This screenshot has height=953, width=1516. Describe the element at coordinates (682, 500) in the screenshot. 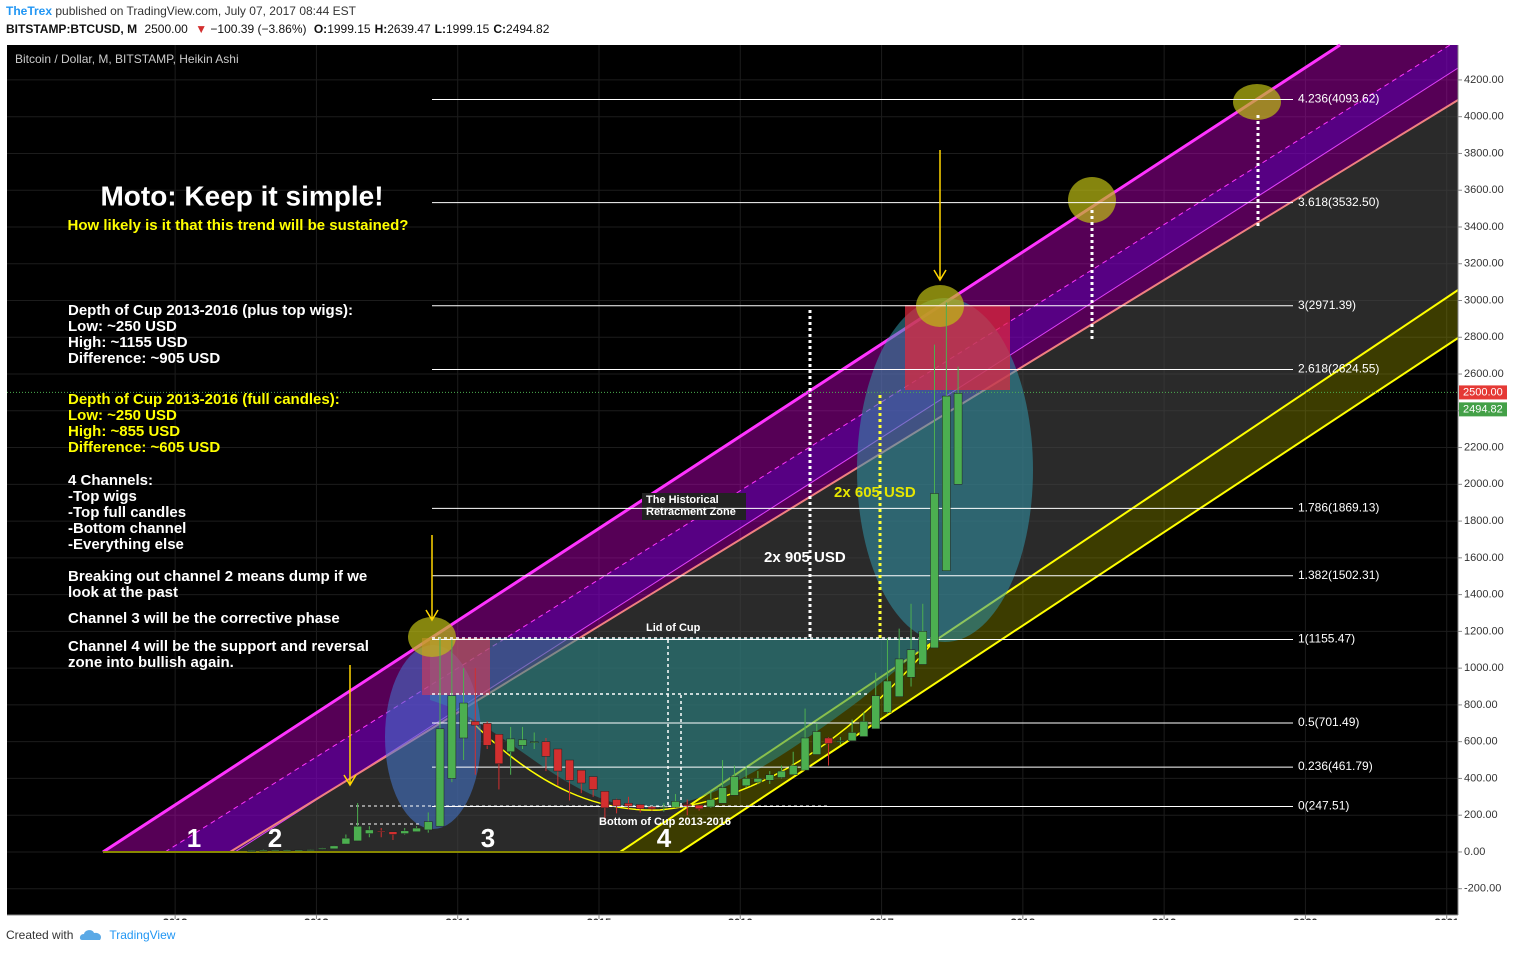

I see `annotation: The Historical` at that location.